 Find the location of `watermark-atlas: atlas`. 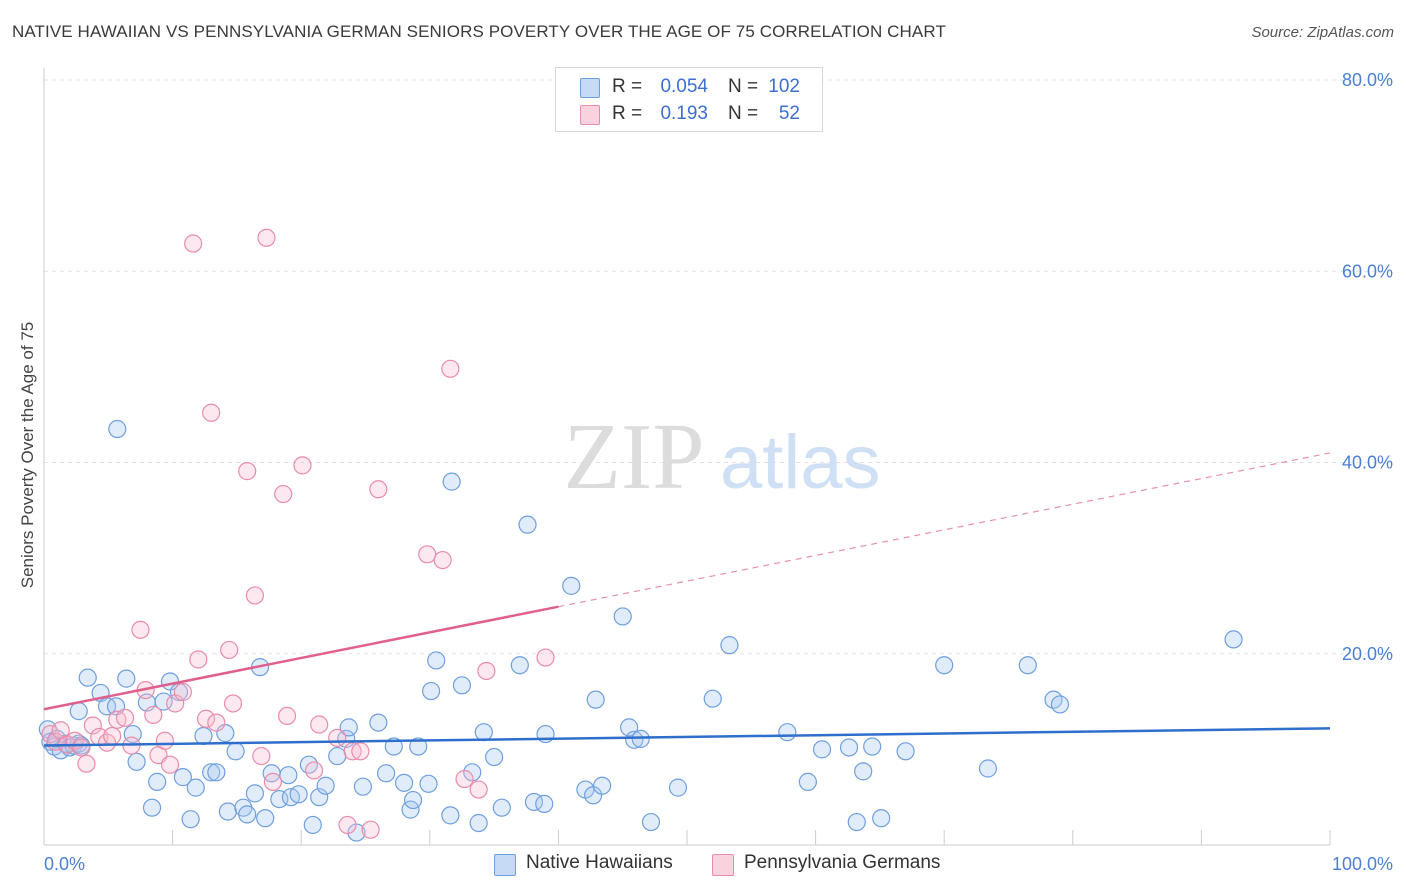

watermark-atlas: atlas is located at coordinates (800, 462).